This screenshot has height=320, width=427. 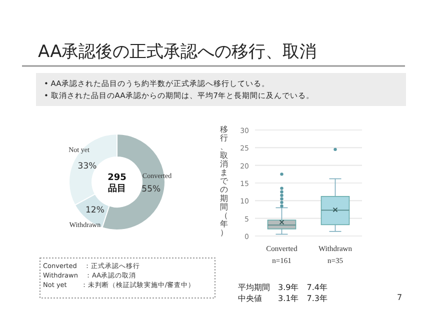 I want to click on text: 中央値 3.1年 7.3年, so click(x=283, y=298).